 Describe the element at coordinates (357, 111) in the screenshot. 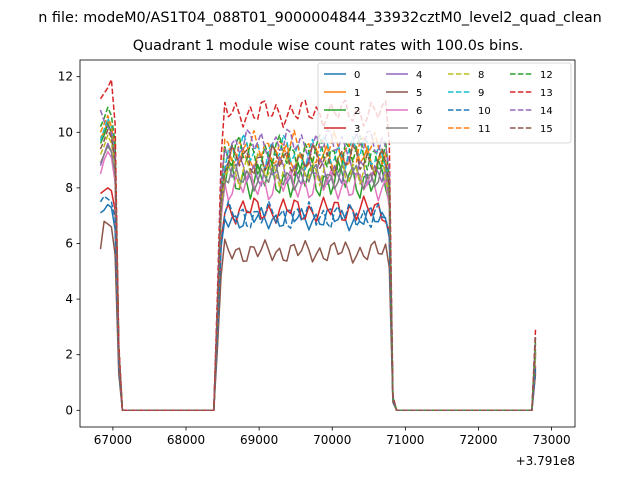

I see `legend-label-2: 2` at that location.